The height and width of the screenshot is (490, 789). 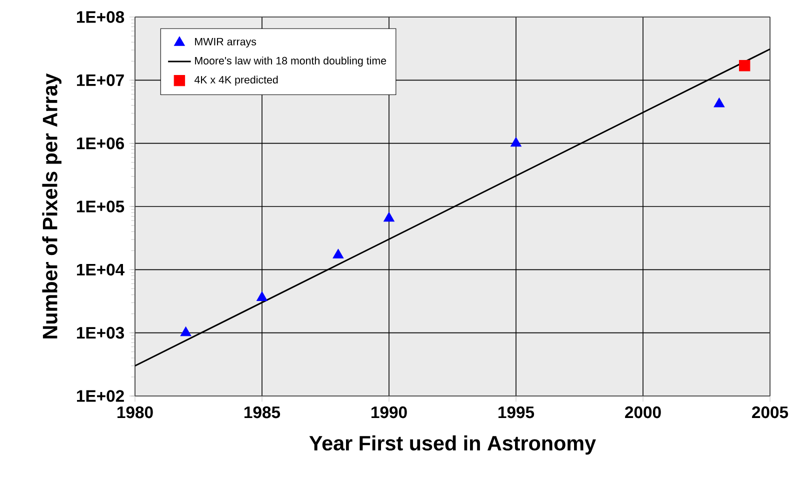 I want to click on y-tick-label: 1E+06, so click(x=100, y=143).